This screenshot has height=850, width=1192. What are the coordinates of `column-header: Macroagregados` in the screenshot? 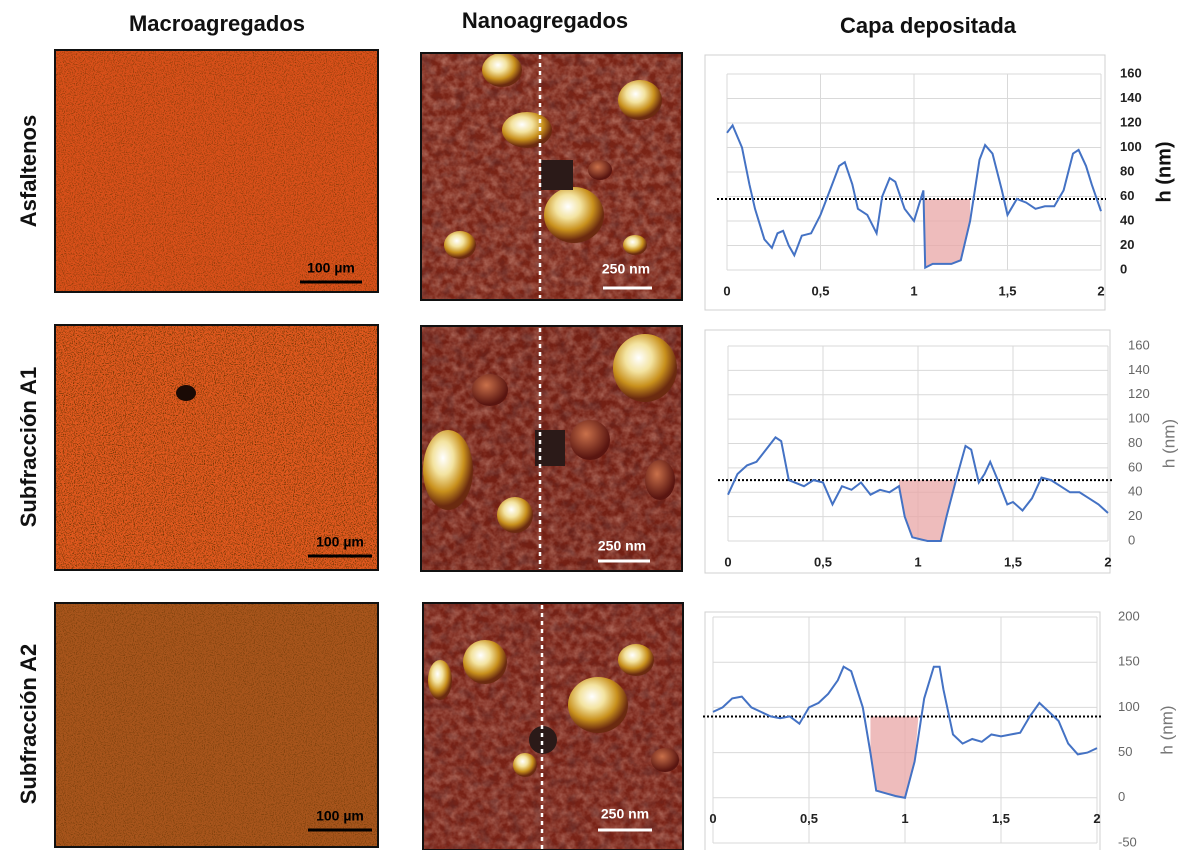 It's located at (217, 23).